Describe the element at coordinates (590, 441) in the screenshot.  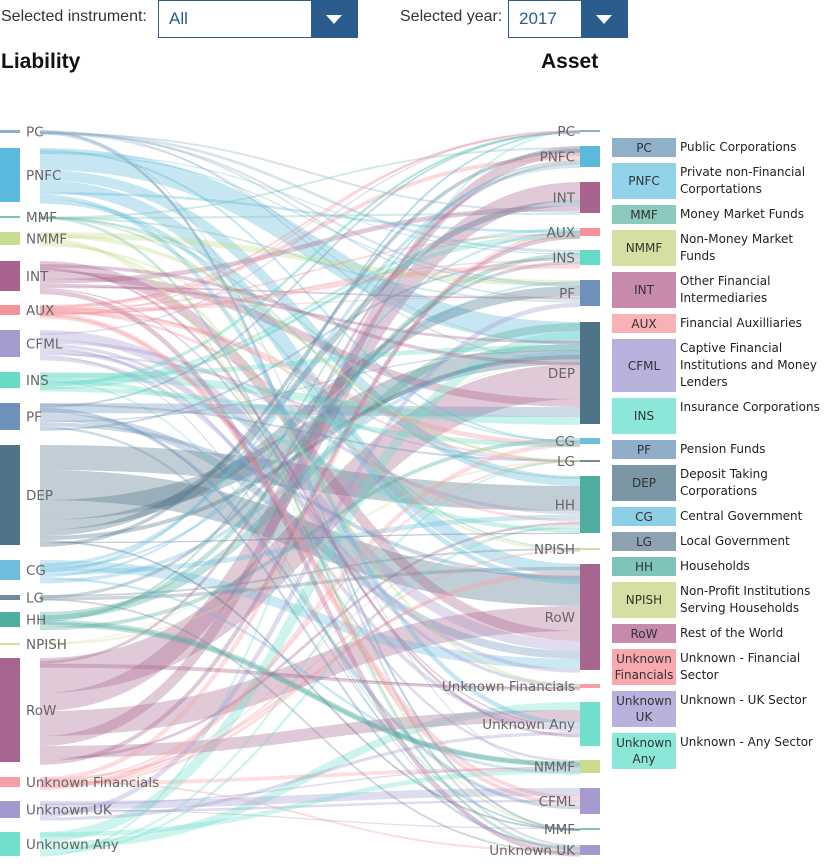
I see `asset-node-cg` at that location.